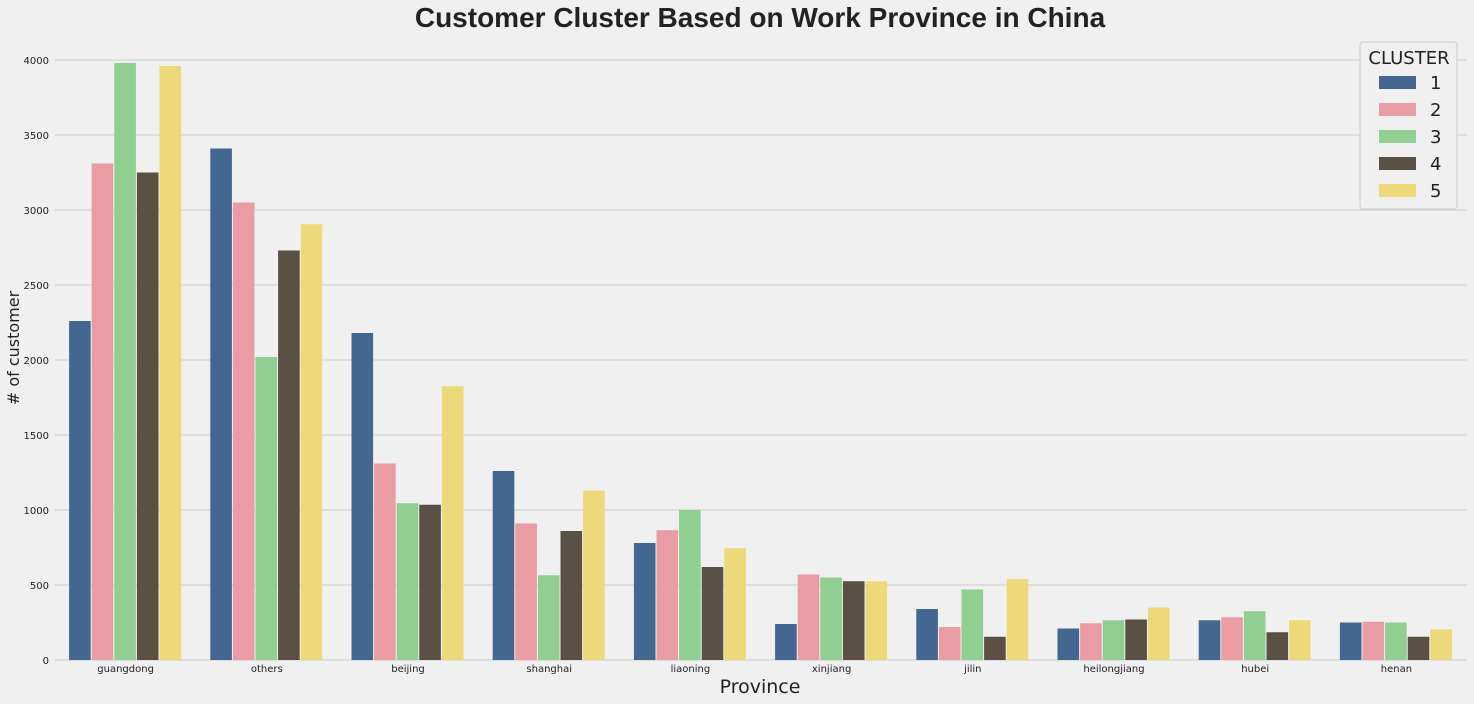 The width and height of the screenshot is (1474, 704). I want to click on x-axis-label: Province, so click(760, 687).